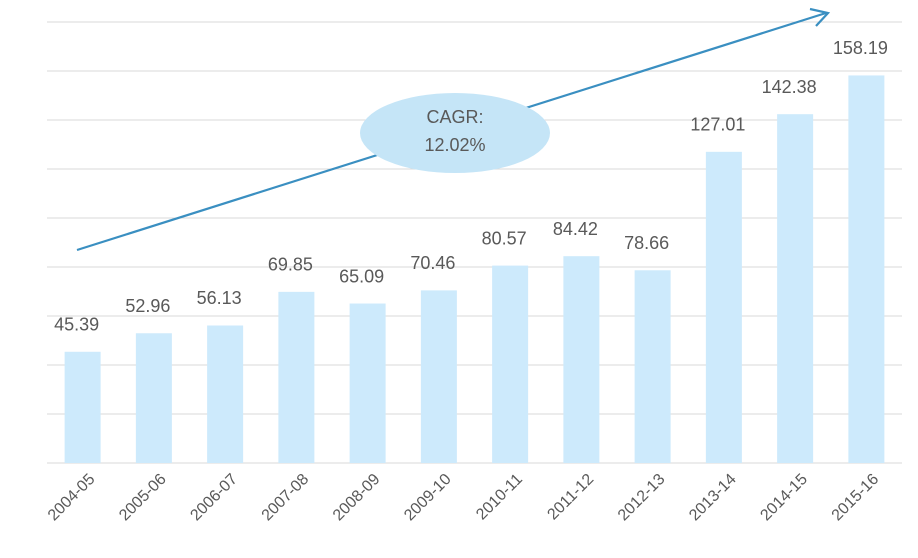 The width and height of the screenshot is (918, 558). Describe the element at coordinates (147, 306) in the screenshot. I see `data-label: 52.96` at that location.